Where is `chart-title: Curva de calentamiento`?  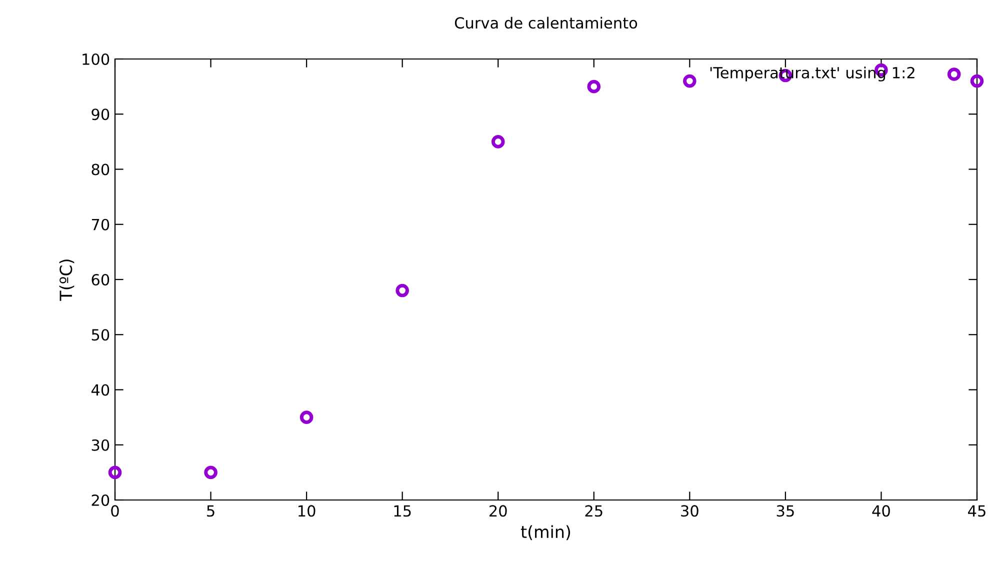 chart-title: Curva de calentamiento is located at coordinates (546, 22).